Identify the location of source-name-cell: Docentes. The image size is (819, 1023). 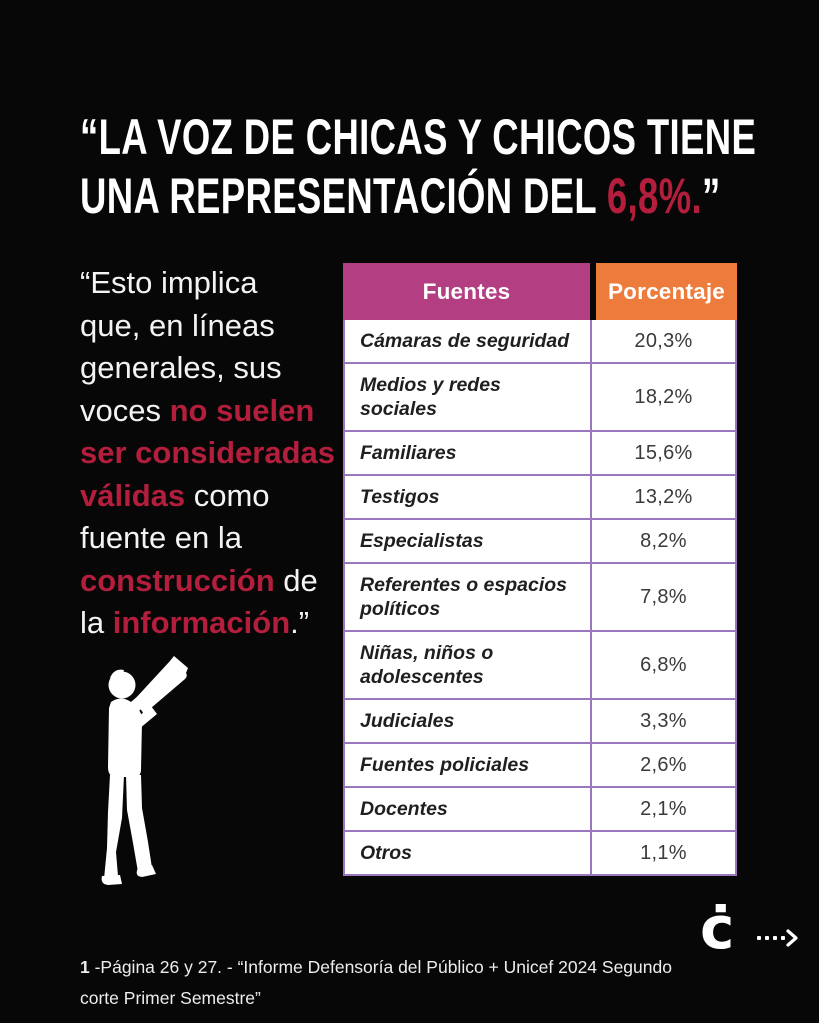
(468, 809).